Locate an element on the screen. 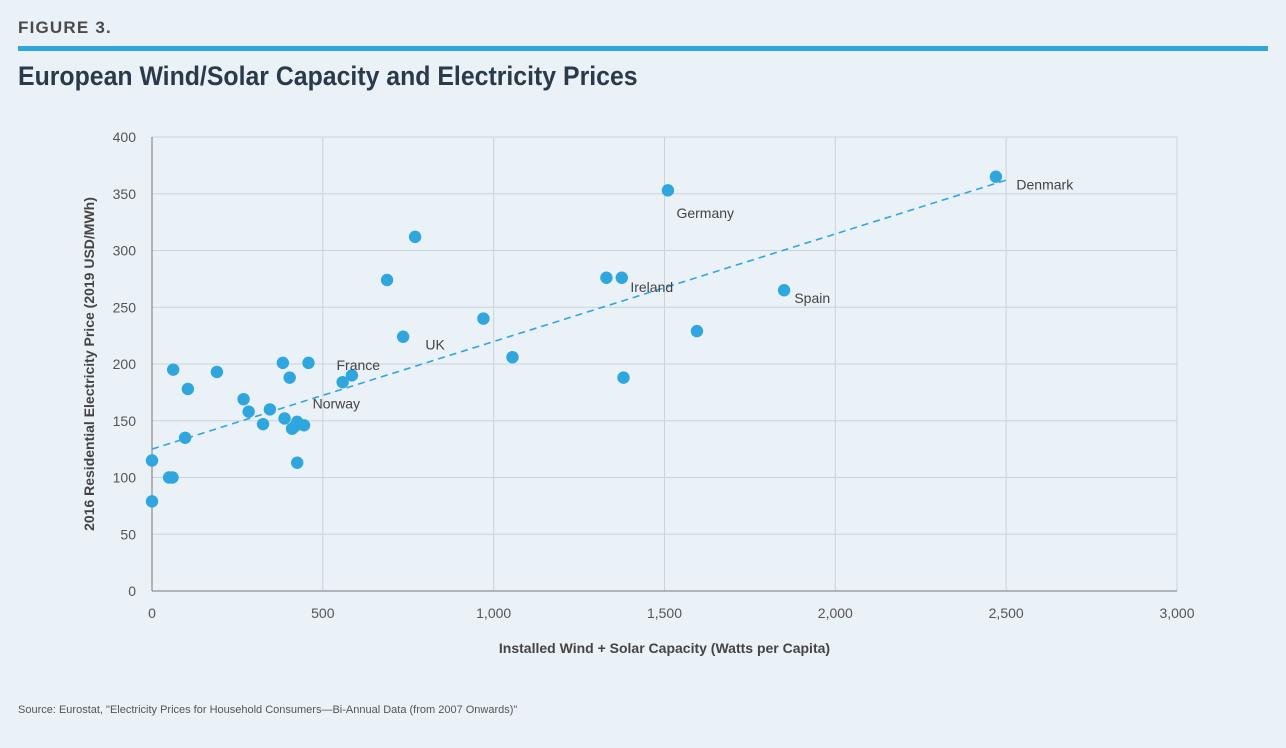 The image size is (1286, 748). header-rule is located at coordinates (643, 48).